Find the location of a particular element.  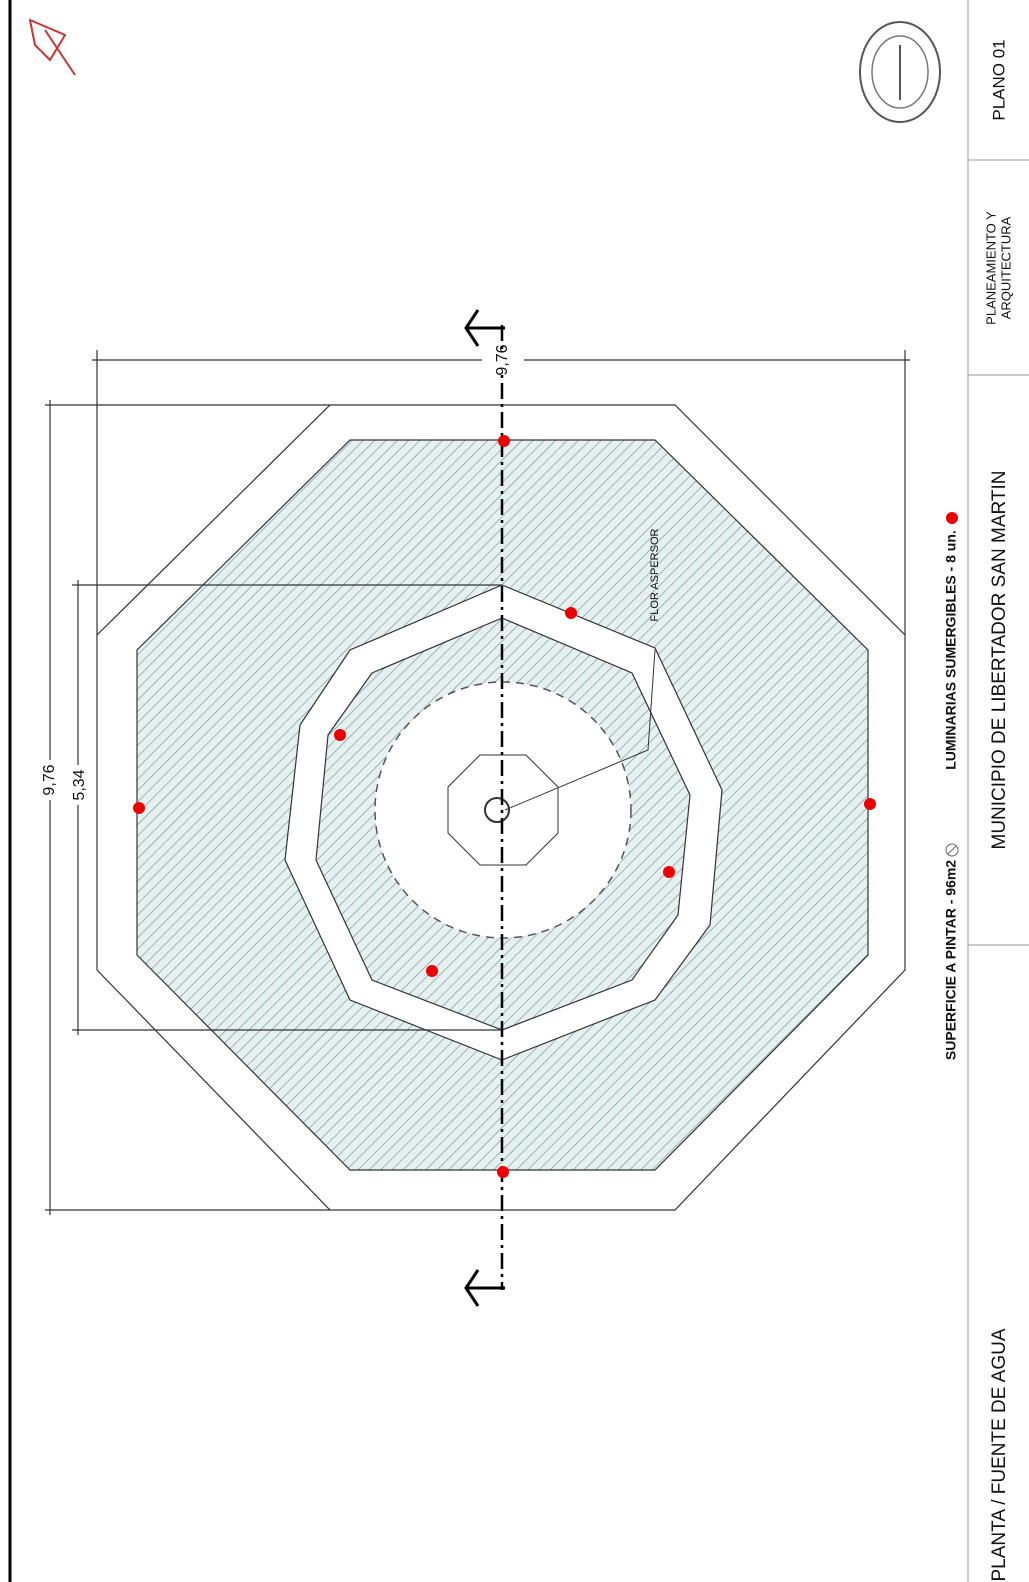

leader-line is located at coordinates (580, 730).